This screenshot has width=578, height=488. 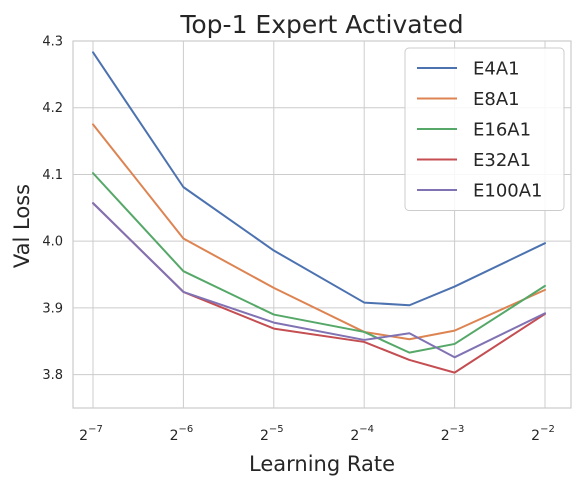 What do you see at coordinates (508, 191) in the screenshot?
I see `legend-label: E100A1` at bounding box center [508, 191].